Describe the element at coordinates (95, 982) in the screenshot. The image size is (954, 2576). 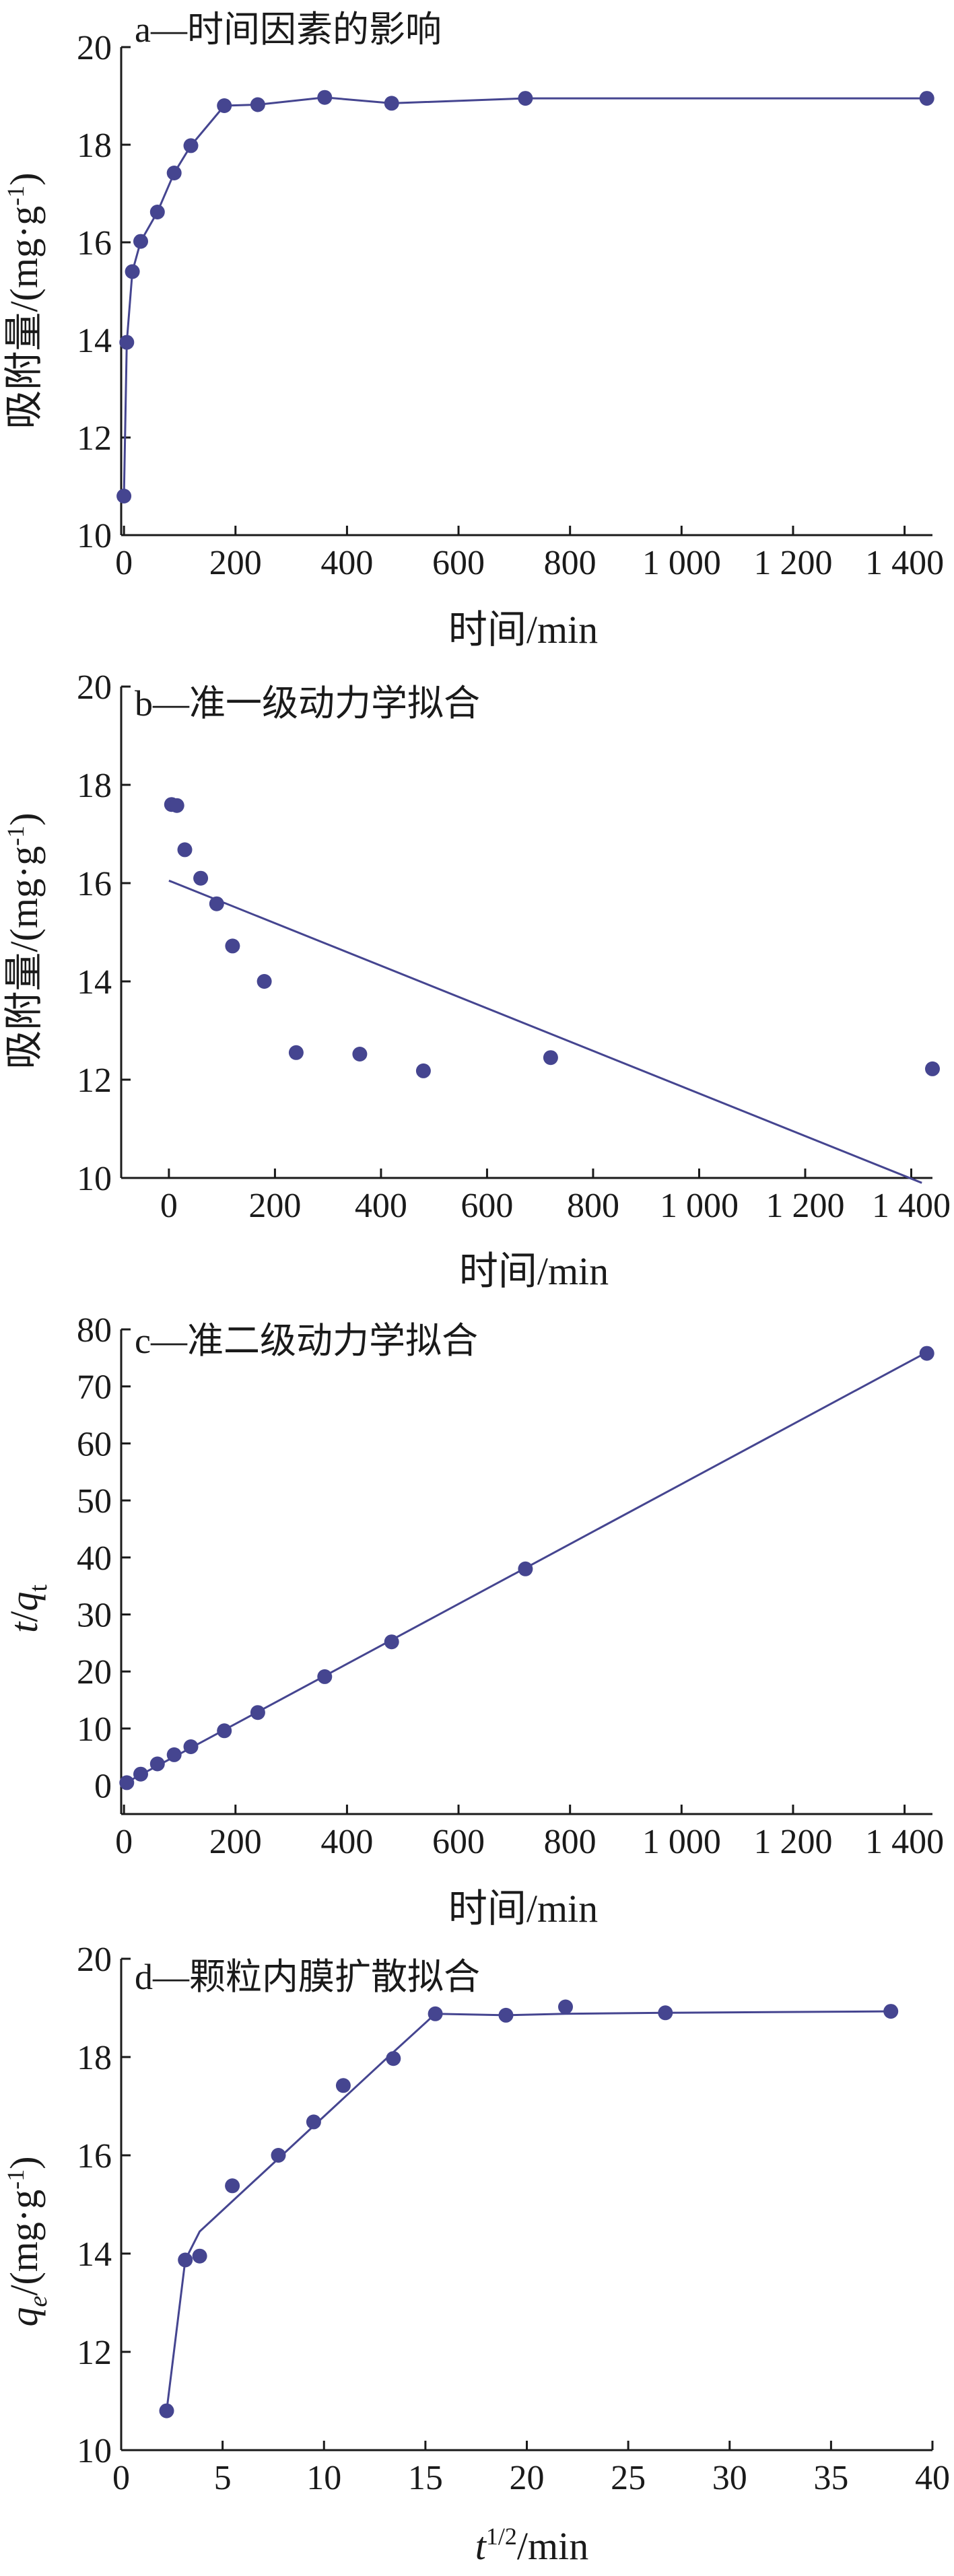
I see `panel-b-y-tick-label: 14` at that location.